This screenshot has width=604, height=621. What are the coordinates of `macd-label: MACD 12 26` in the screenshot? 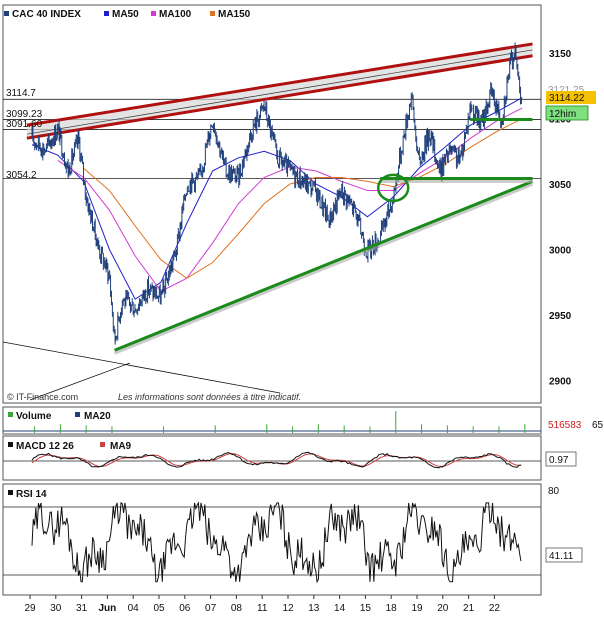 It's located at (45, 446).